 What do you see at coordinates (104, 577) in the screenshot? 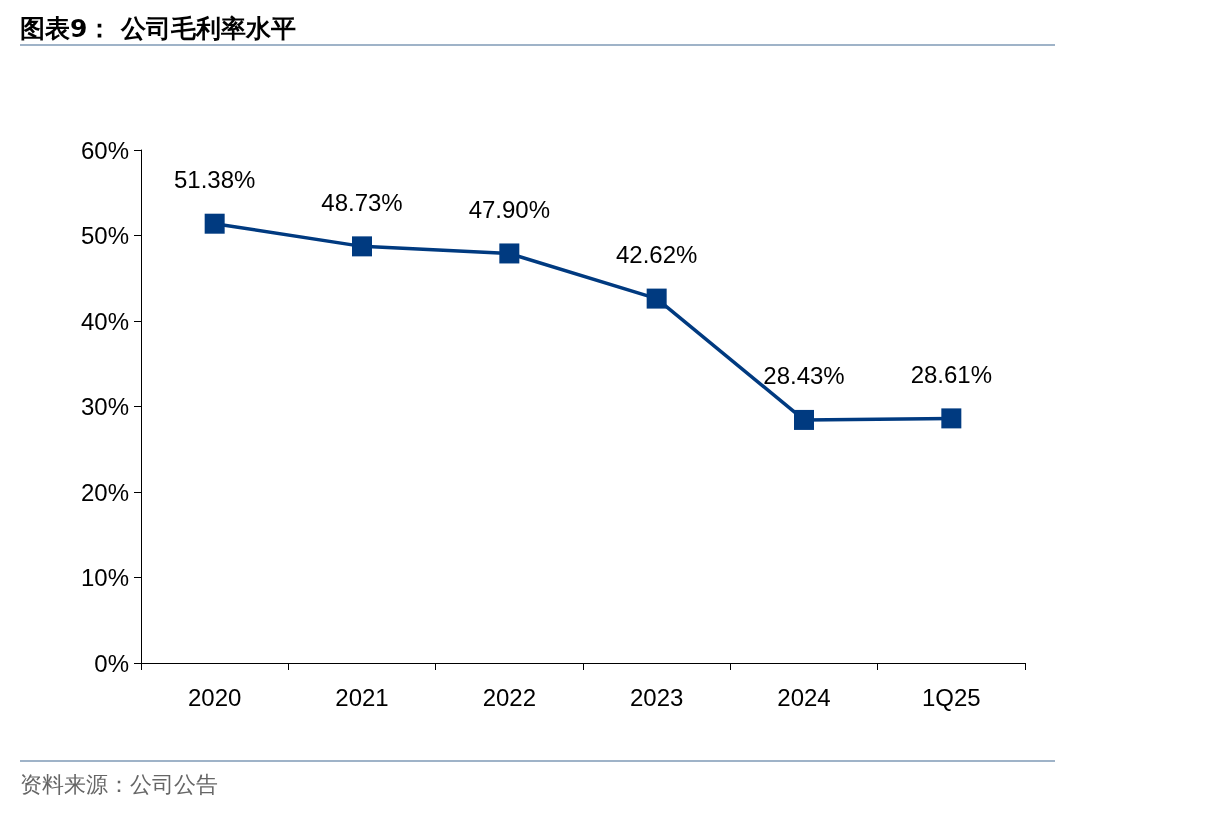
I see `y-tick-label: 10%` at bounding box center [104, 577].